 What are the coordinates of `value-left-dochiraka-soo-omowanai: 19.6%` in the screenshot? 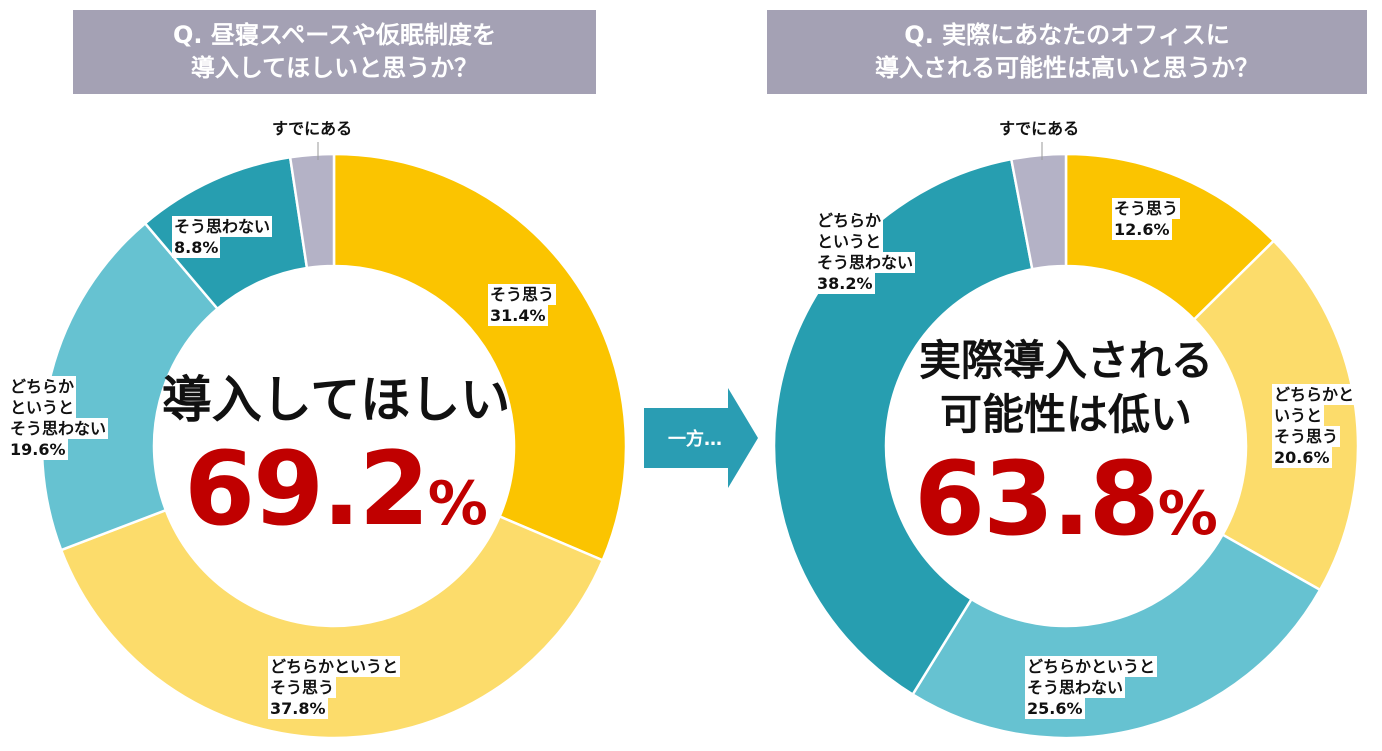 It's located at (38, 449).